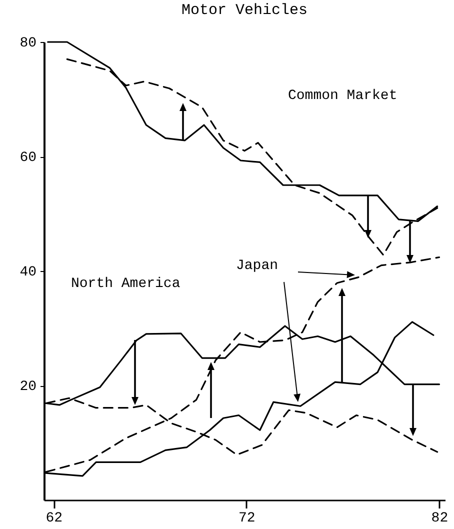 This screenshot has height=529, width=454. I want to click on chart-title: Motor Vehicles, so click(244, 10).